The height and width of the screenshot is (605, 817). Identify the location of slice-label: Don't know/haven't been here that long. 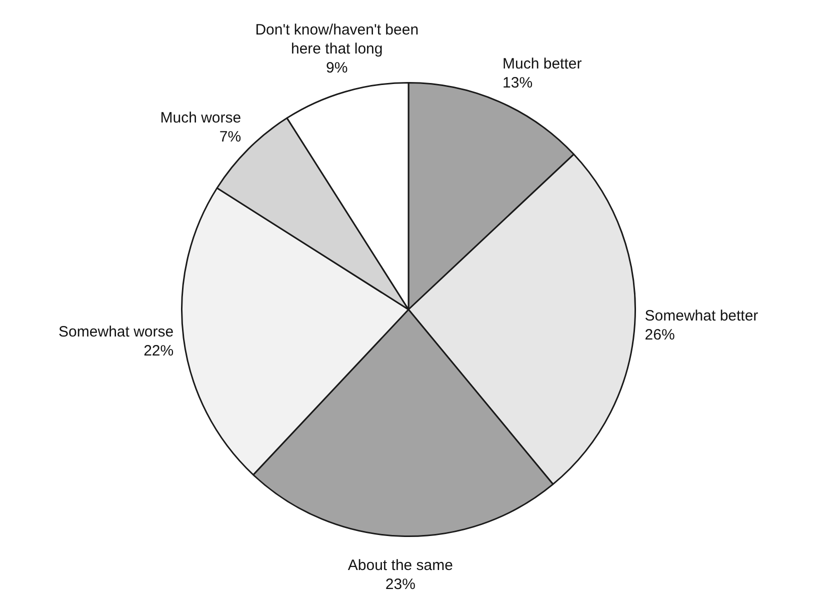
(337, 40).